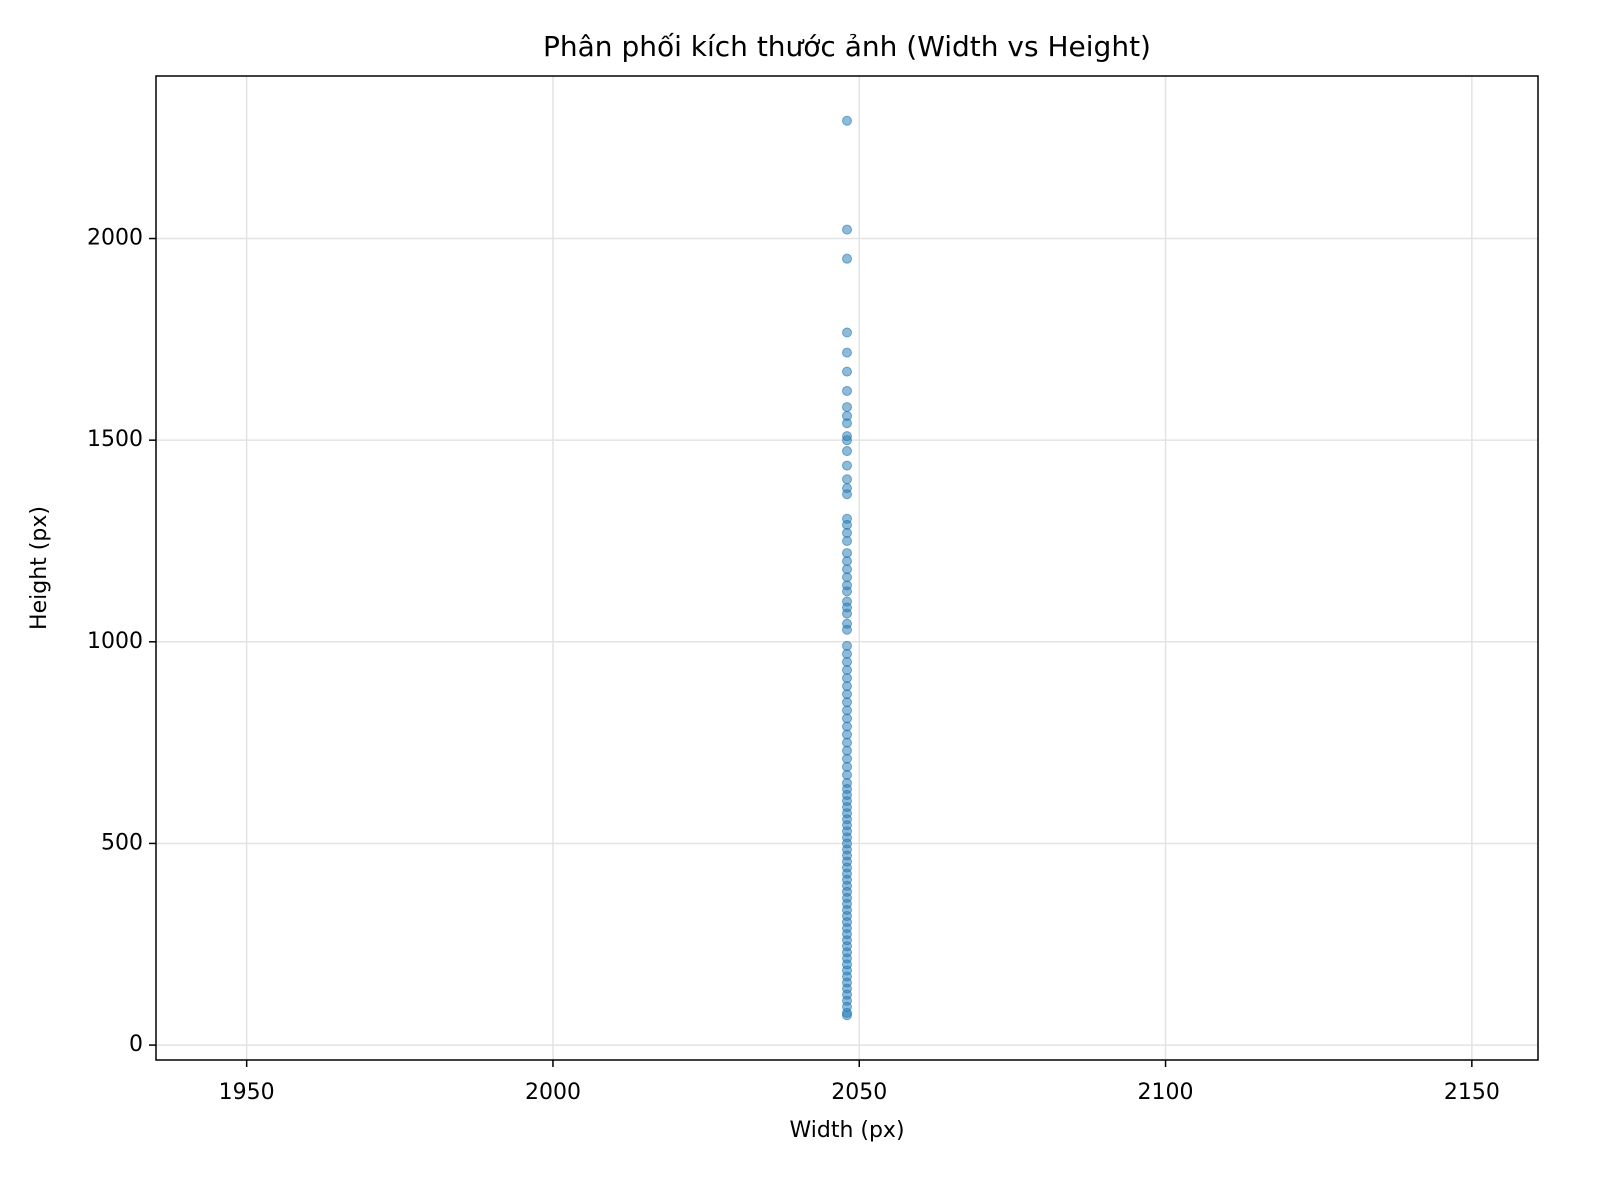  Describe the element at coordinates (136, 1044) in the screenshot. I see `y-tick-label: 0` at that location.